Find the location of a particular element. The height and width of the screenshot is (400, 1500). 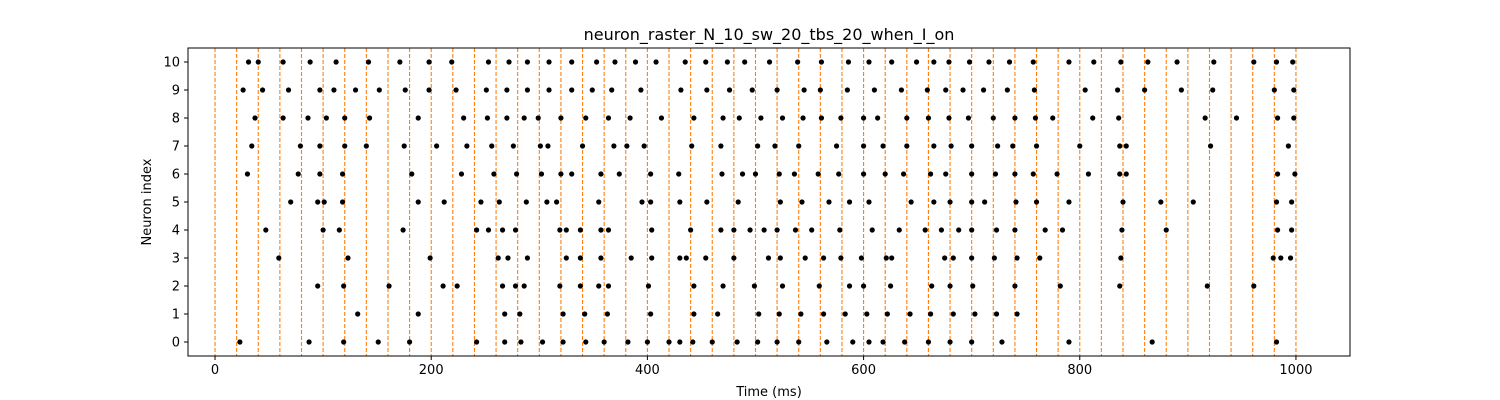

y-axis-label: Neuron index is located at coordinates (147, 201).